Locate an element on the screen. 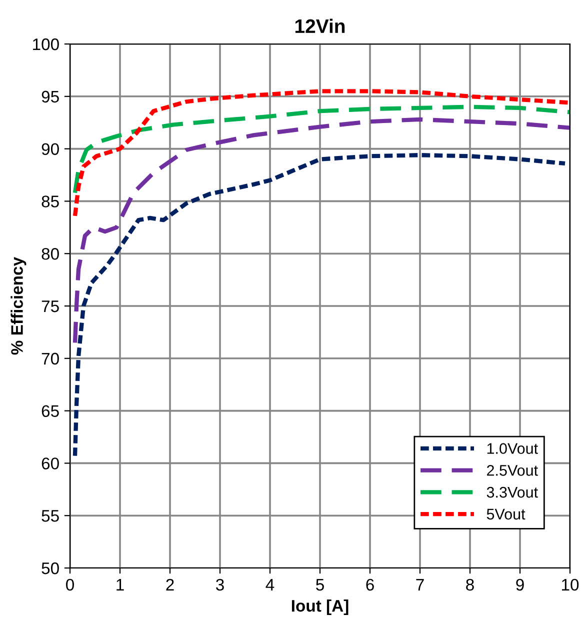  x-tick-label: 2 is located at coordinates (170, 584).